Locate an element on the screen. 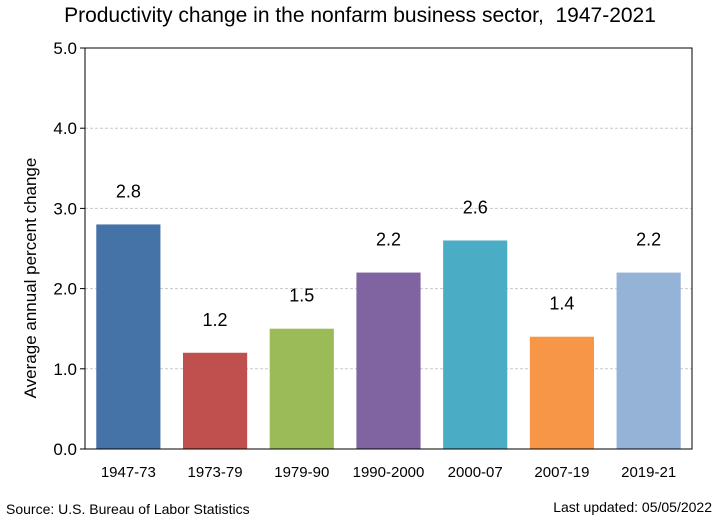 This screenshot has height=522, width=720. source-note: Source: U.S. Bureau of Labor Statistics is located at coordinates (128, 509).